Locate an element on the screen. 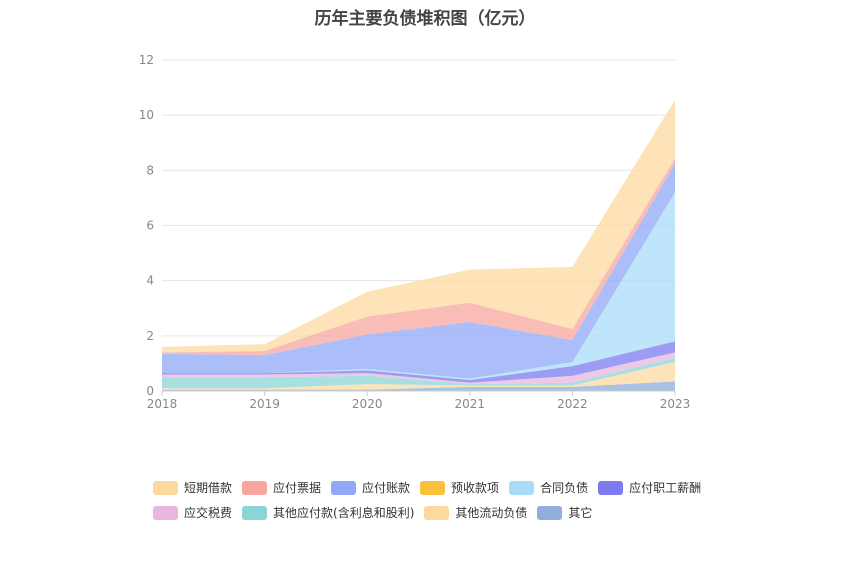 The height and width of the screenshot is (574, 850). x-tick-label-1: 2019 is located at coordinates (264, 404).